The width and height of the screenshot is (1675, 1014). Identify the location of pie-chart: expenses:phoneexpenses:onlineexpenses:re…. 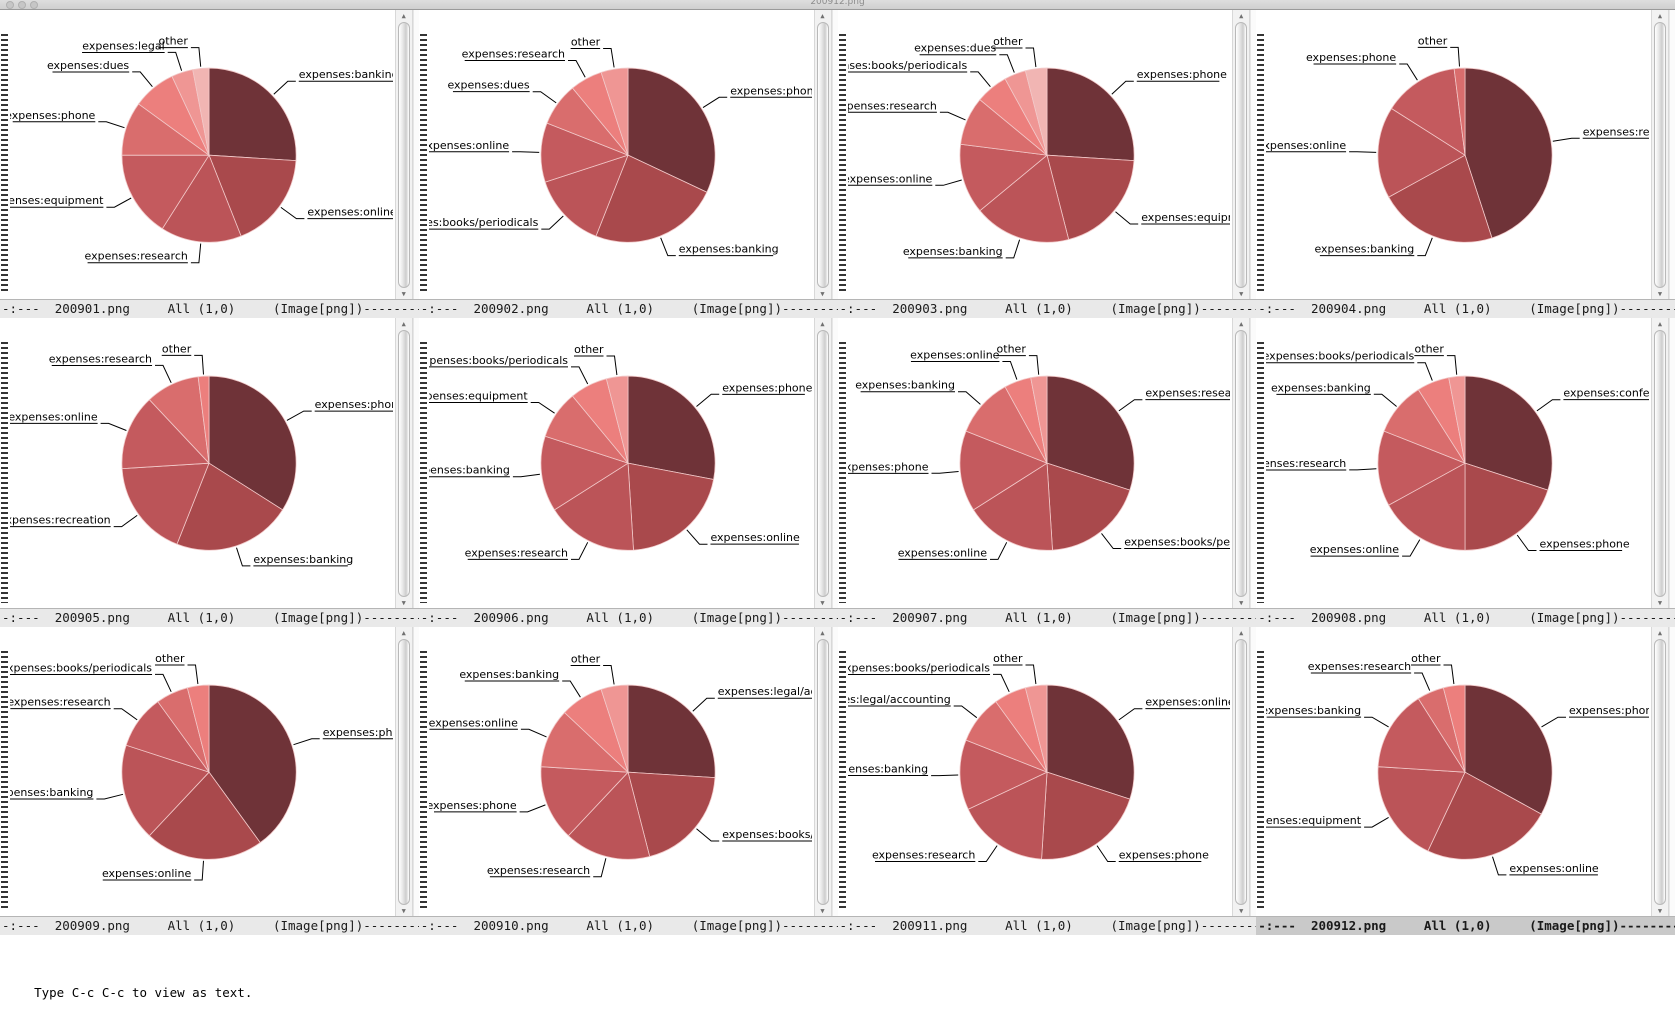
(620, 463).